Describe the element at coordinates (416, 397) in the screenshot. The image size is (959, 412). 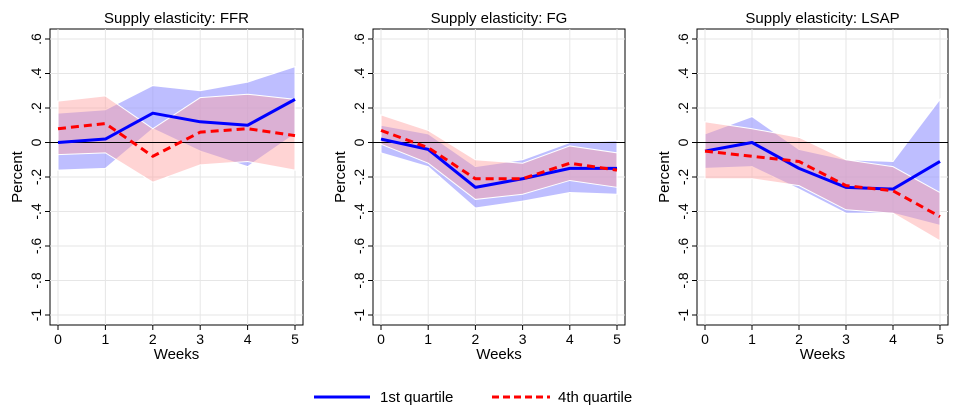
I see `legend-label-1st-quartile: 1st quartile` at that location.